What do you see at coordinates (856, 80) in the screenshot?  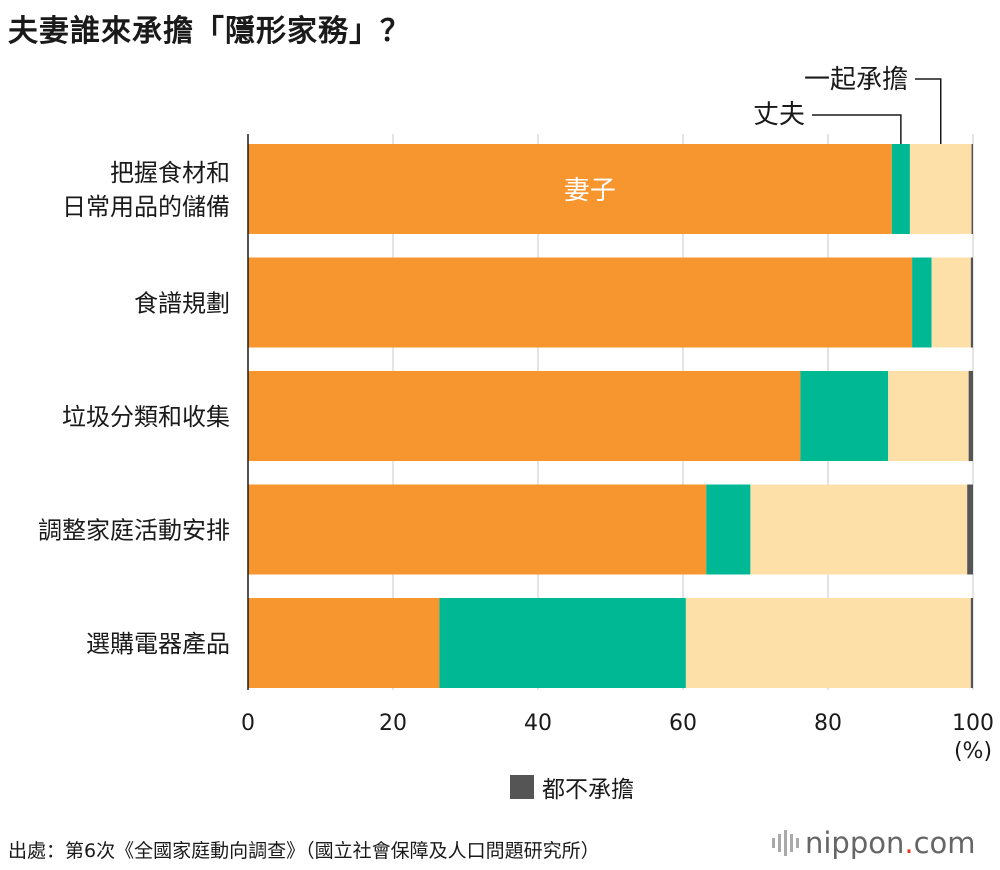 I see `series-label-both: 一起承擔` at bounding box center [856, 80].